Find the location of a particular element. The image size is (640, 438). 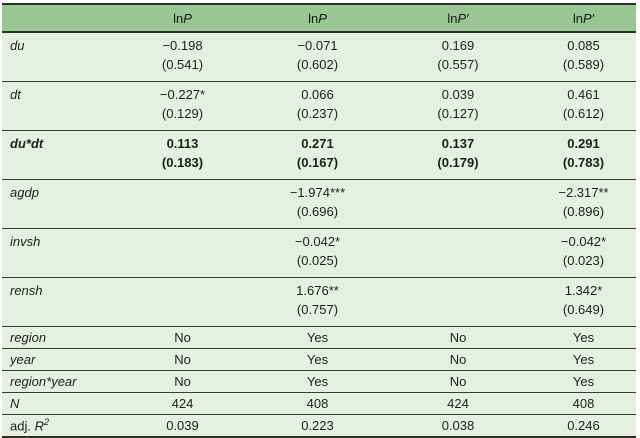

coefficient-cell: 0.137 (0.179) is located at coordinates (458, 155).